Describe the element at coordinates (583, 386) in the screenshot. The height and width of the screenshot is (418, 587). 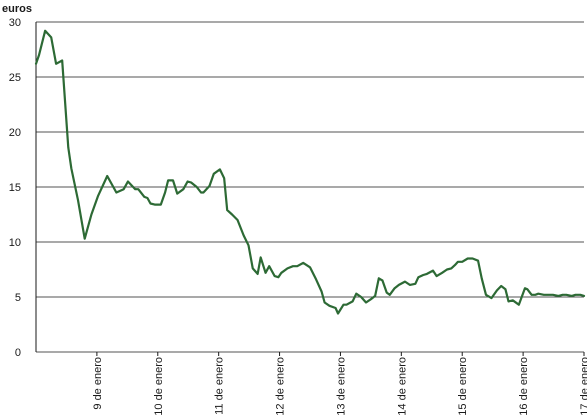
I see `x-tick-label: 17 de enero` at that location.